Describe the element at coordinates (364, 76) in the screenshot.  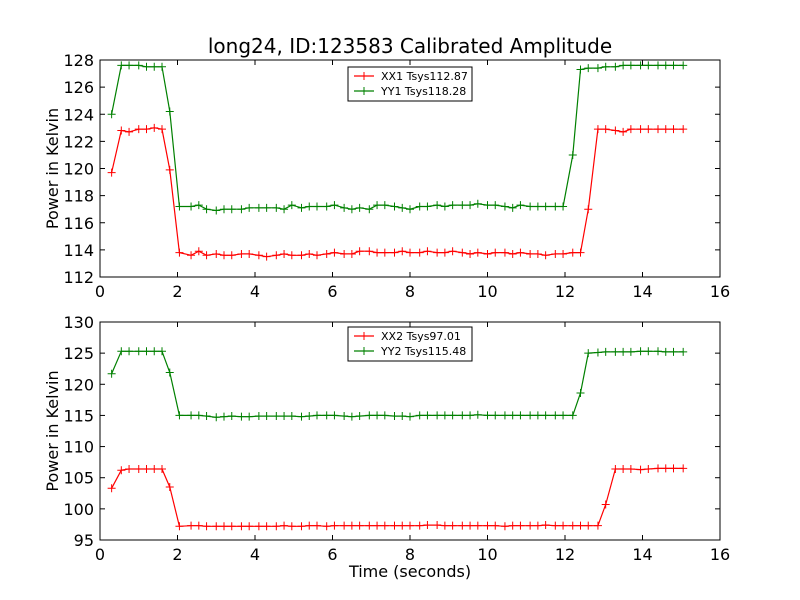
I see `legend-marker` at that location.